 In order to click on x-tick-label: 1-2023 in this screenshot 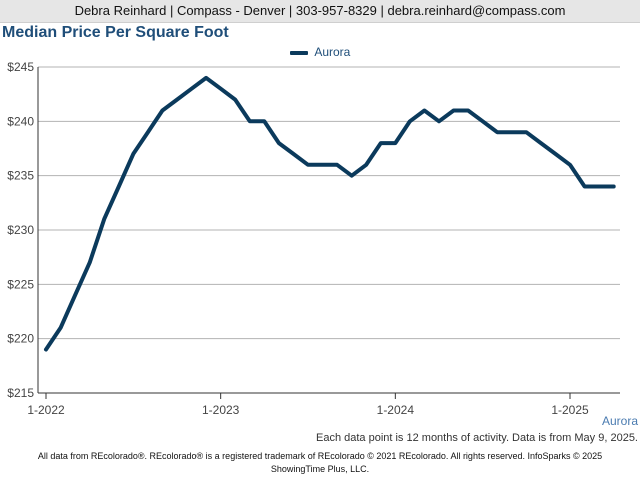, I will do `click(221, 410)`.